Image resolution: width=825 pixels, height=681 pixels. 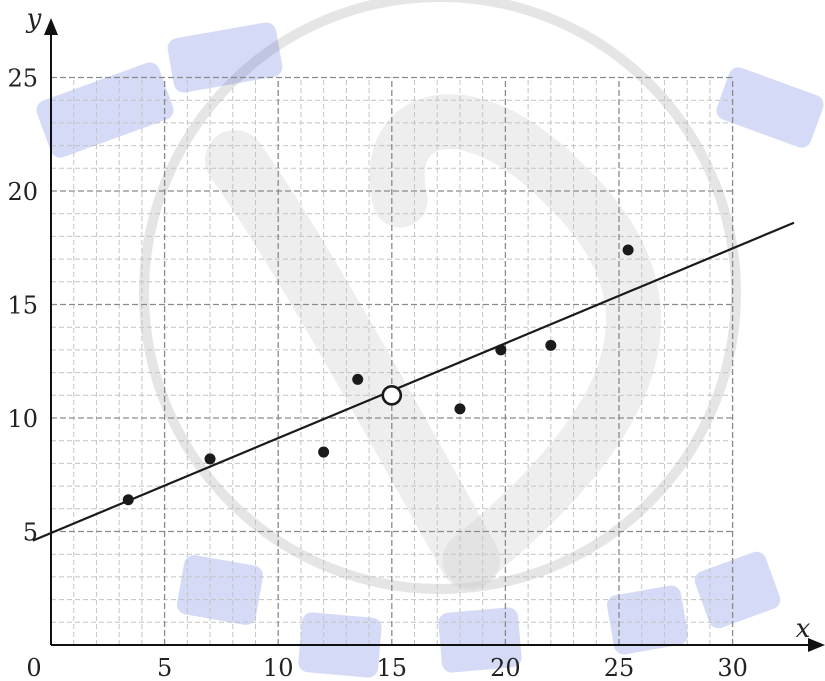 I want to click on mean-point, so click(x=392, y=395).